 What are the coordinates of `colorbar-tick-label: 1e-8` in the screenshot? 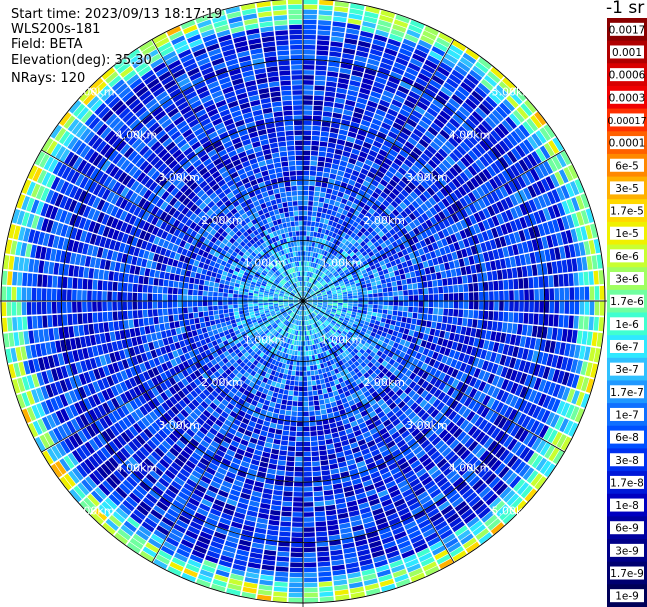 It's located at (627, 506).